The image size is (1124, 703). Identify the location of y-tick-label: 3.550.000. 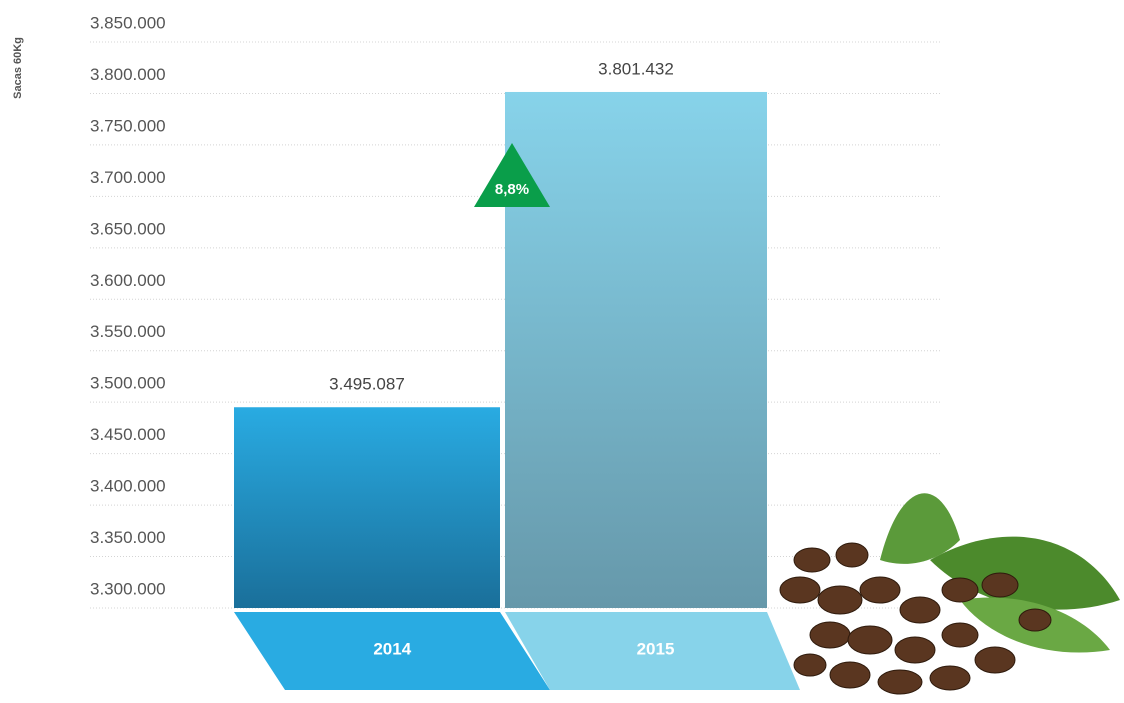
(128, 331).